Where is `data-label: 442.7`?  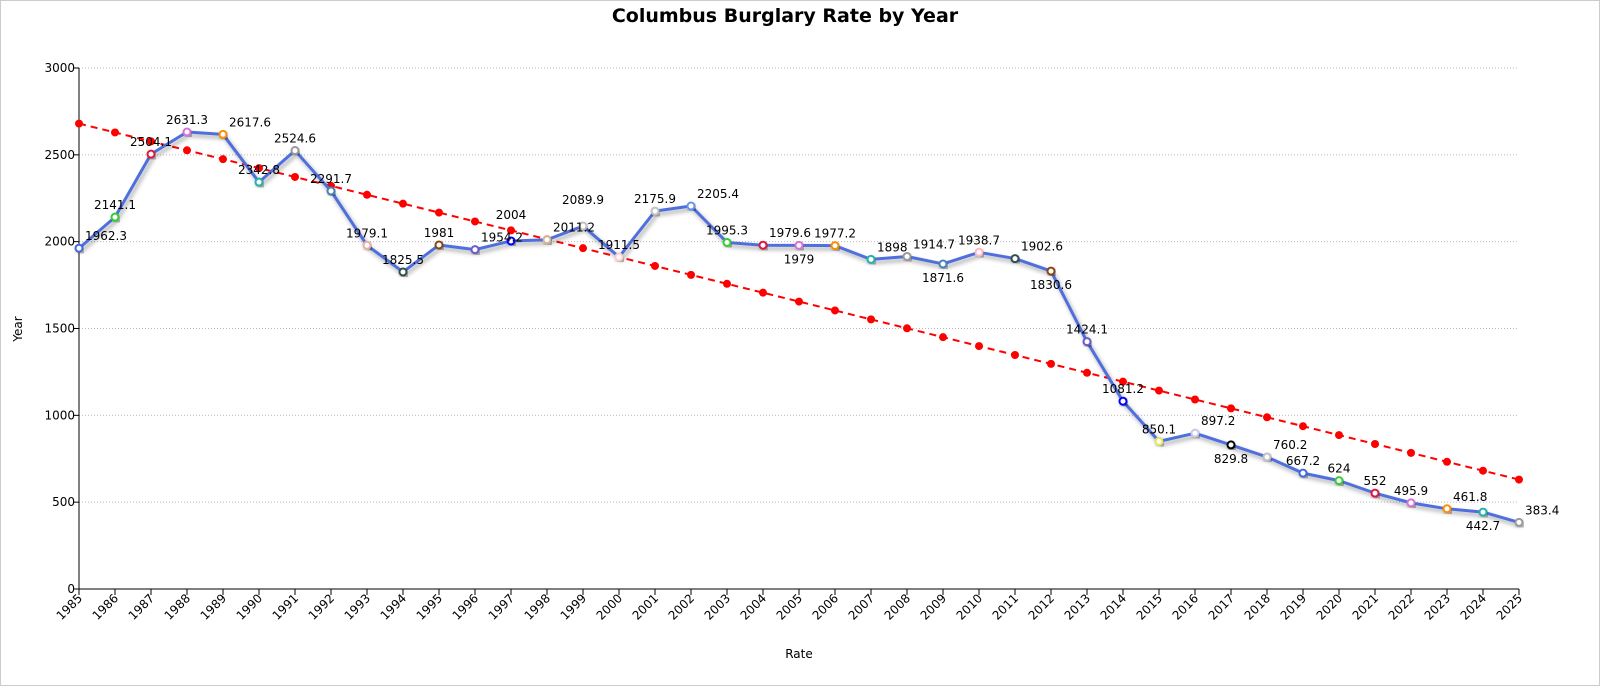
data-label: 442.7 is located at coordinates (1483, 526).